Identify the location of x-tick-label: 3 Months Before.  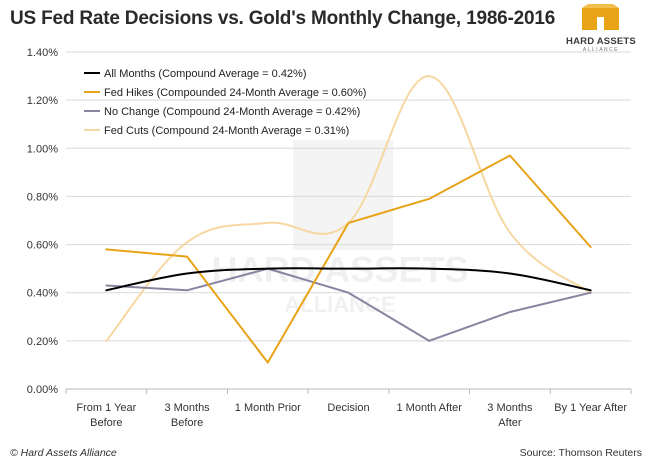
(187, 415).